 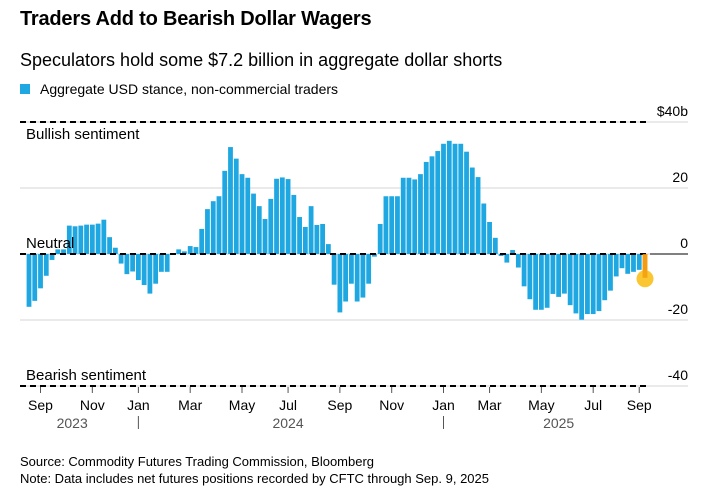 What do you see at coordinates (645, 279) in the screenshot?
I see `latest-value-marker` at bounding box center [645, 279].